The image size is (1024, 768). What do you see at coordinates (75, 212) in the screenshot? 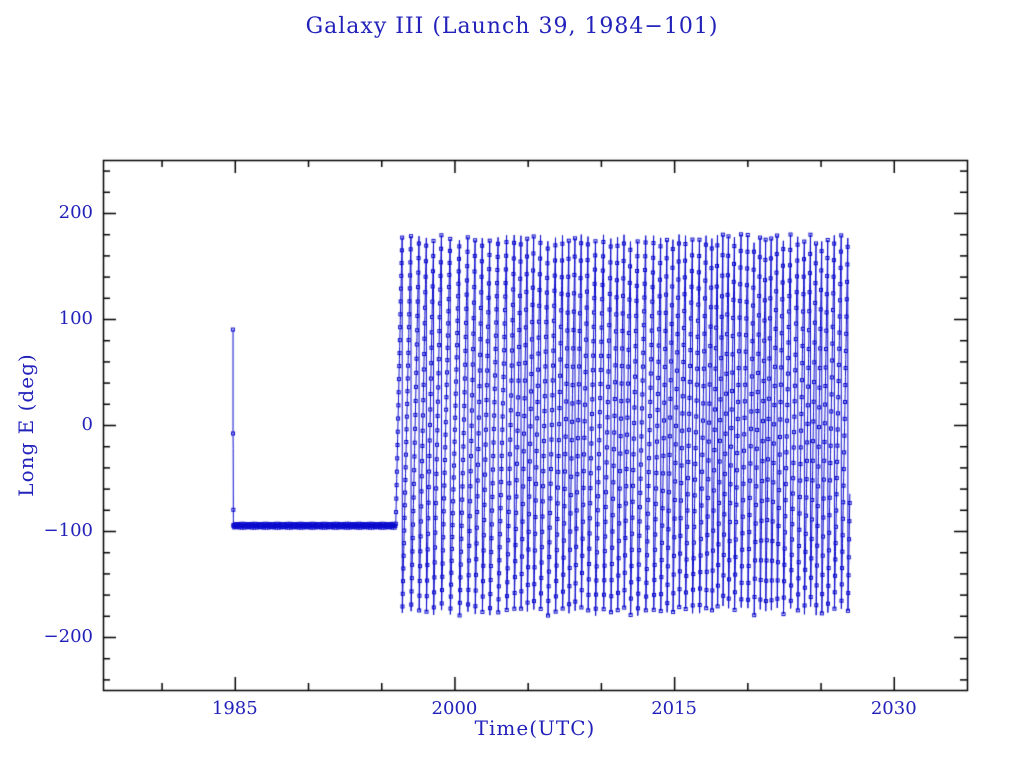
I see `y-tick-label: 200` at bounding box center [75, 212].